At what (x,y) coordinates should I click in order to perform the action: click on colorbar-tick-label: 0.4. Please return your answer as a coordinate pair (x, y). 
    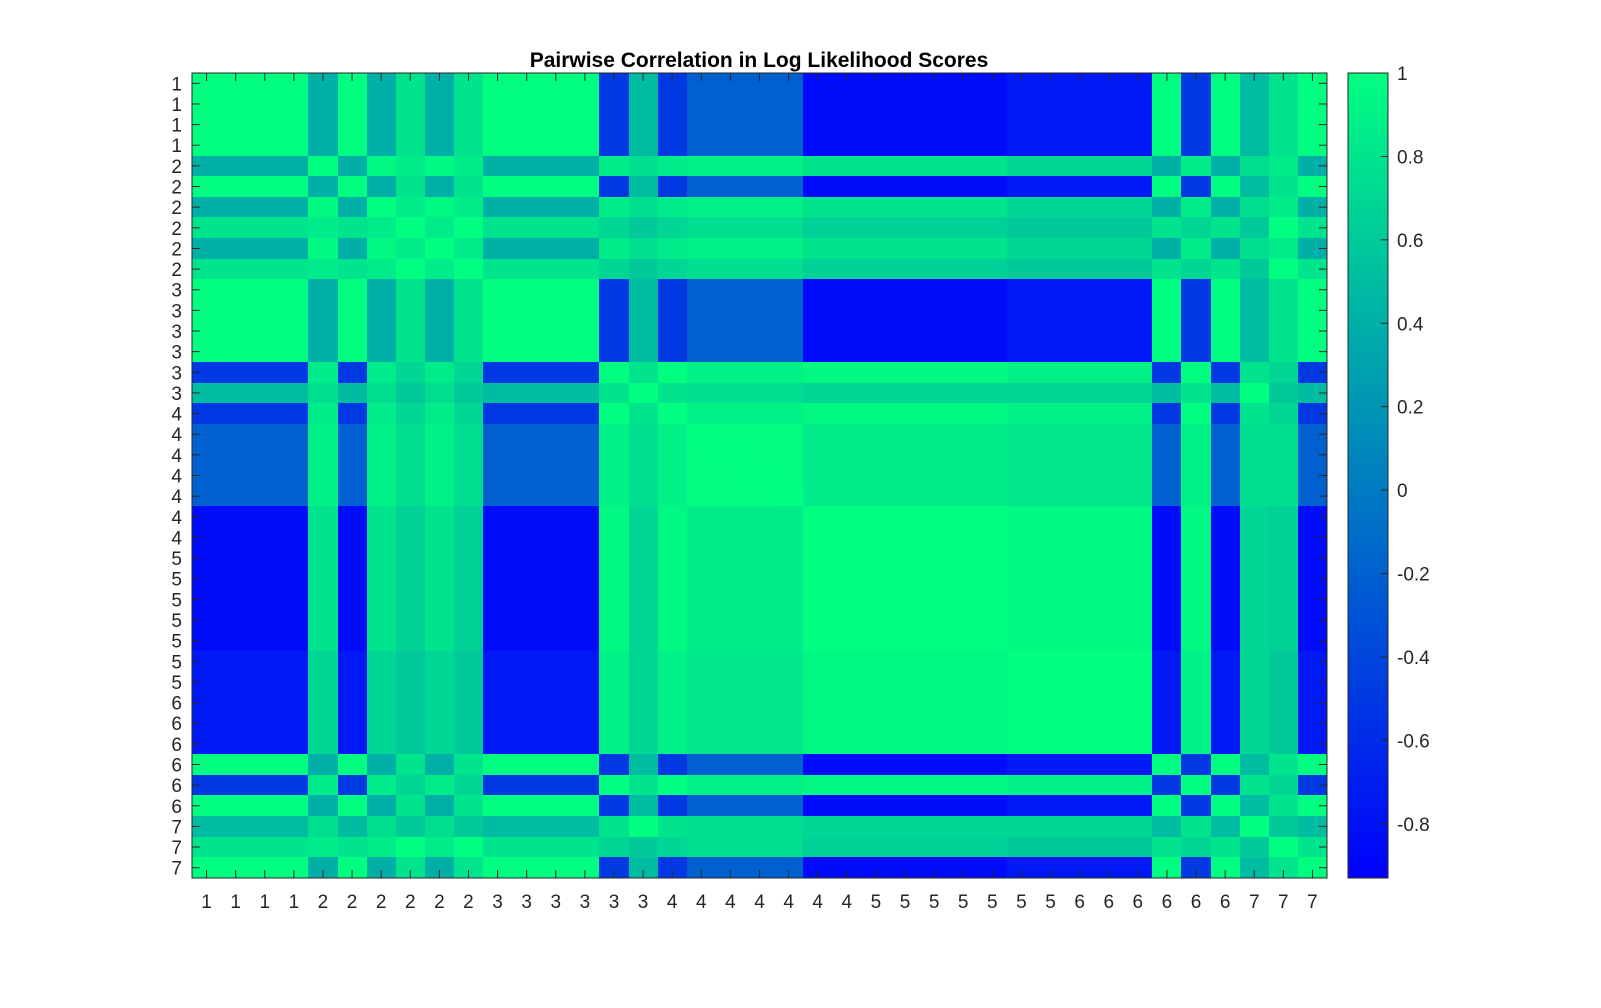
    Looking at the image, I should click on (1410, 324).